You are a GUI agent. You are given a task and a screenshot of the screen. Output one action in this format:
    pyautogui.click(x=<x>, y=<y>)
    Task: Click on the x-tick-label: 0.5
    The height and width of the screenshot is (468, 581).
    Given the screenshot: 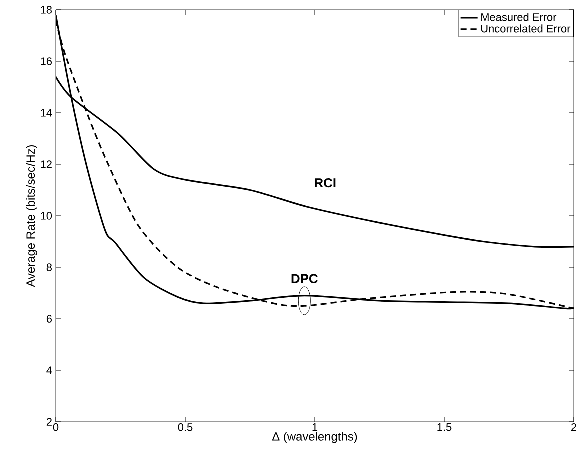 What is the action you would take?
    pyautogui.click(x=185, y=428)
    